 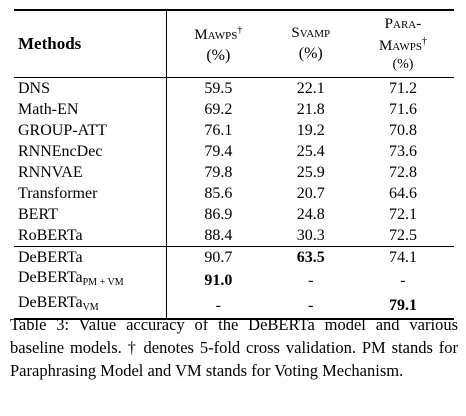 What do you see at coordinates (310, 130) in the screenshot?
I see `cell-svamp: 19.2` at bounding box center [310, 130].